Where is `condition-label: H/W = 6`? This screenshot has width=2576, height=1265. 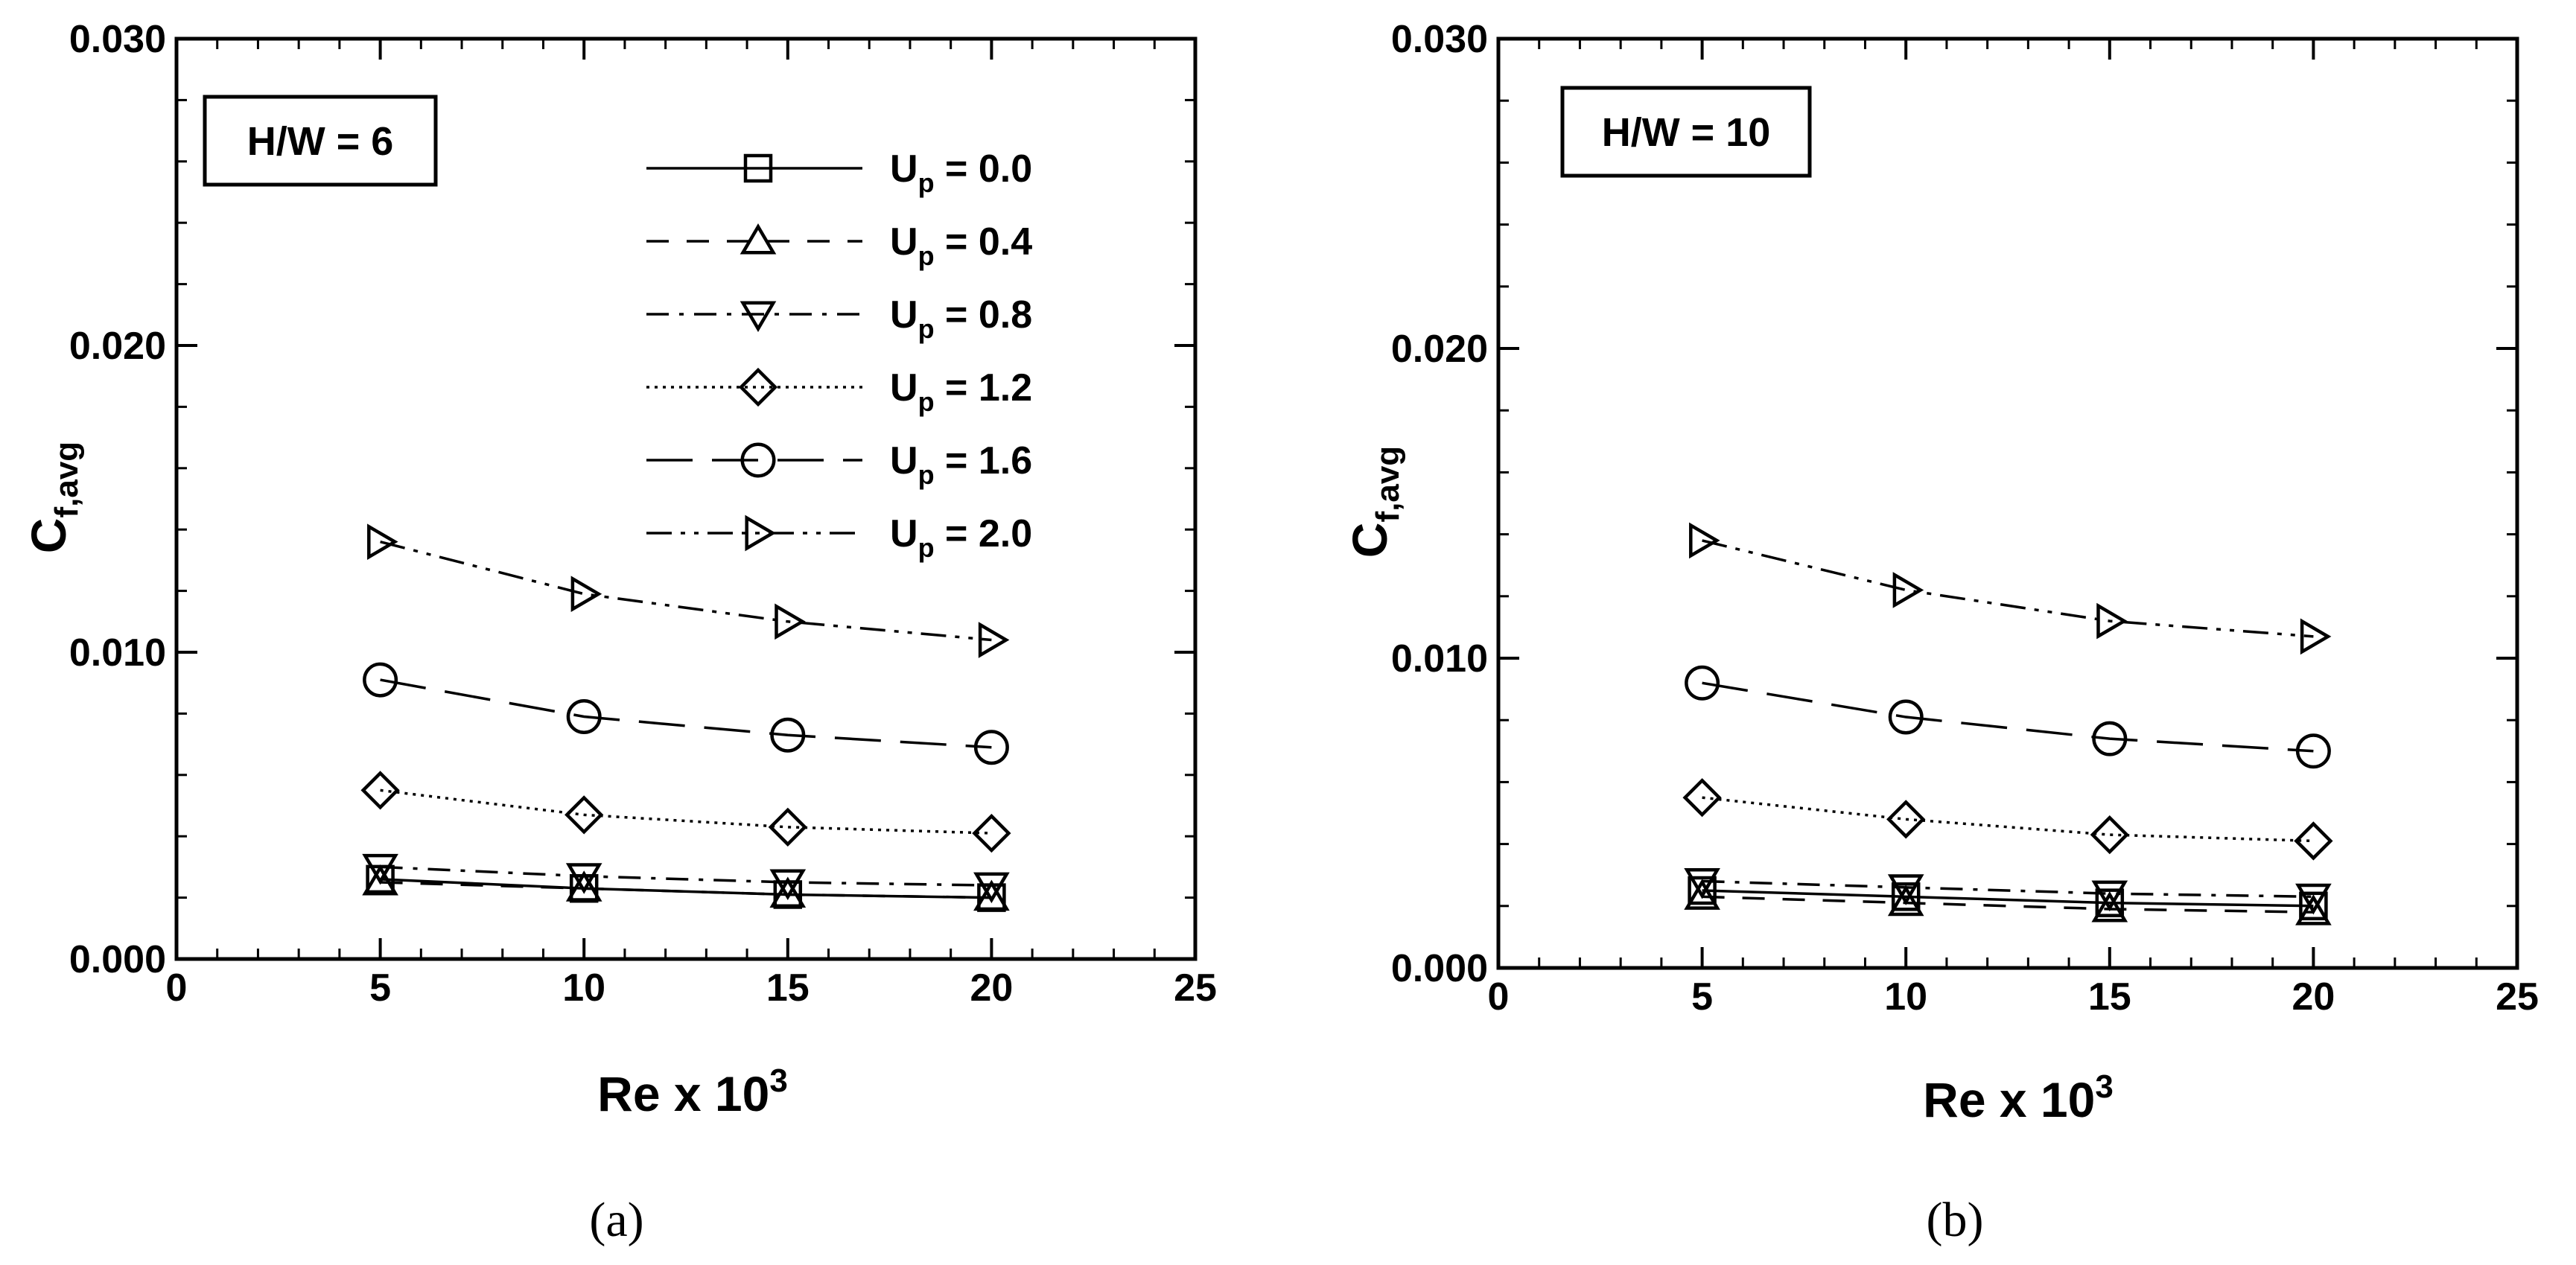
condition-label: H/W = 6 is located at coordinates (320, 141).